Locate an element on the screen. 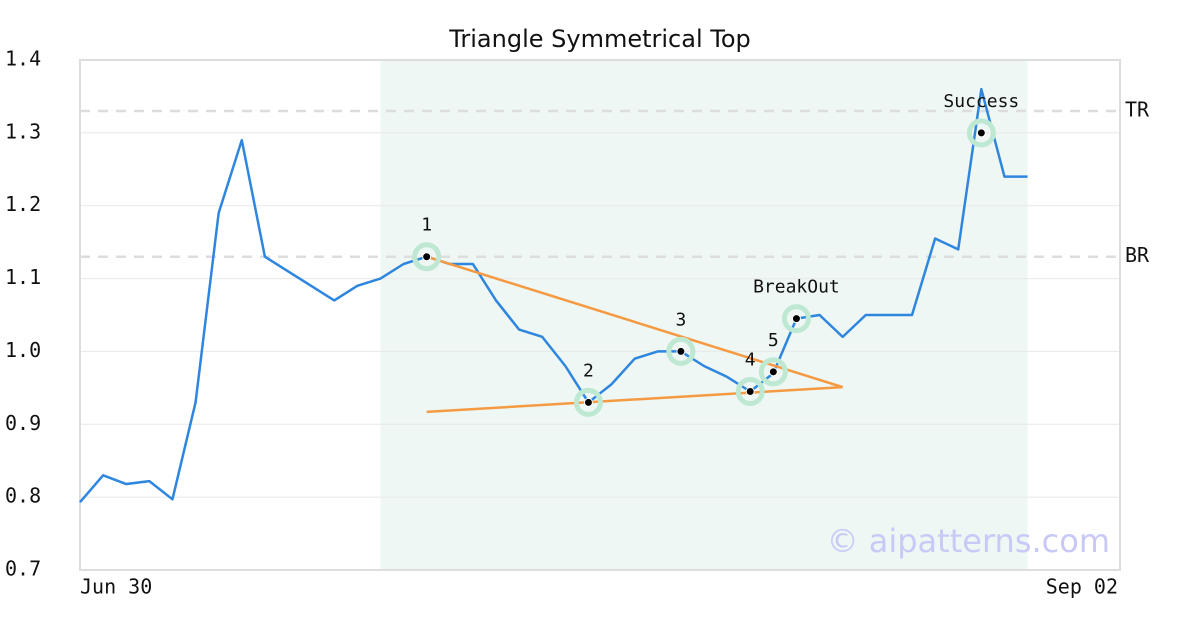 The height and width of the screenshot is (630, 1200). level-label: TR is located at coordinates (1137, 110).